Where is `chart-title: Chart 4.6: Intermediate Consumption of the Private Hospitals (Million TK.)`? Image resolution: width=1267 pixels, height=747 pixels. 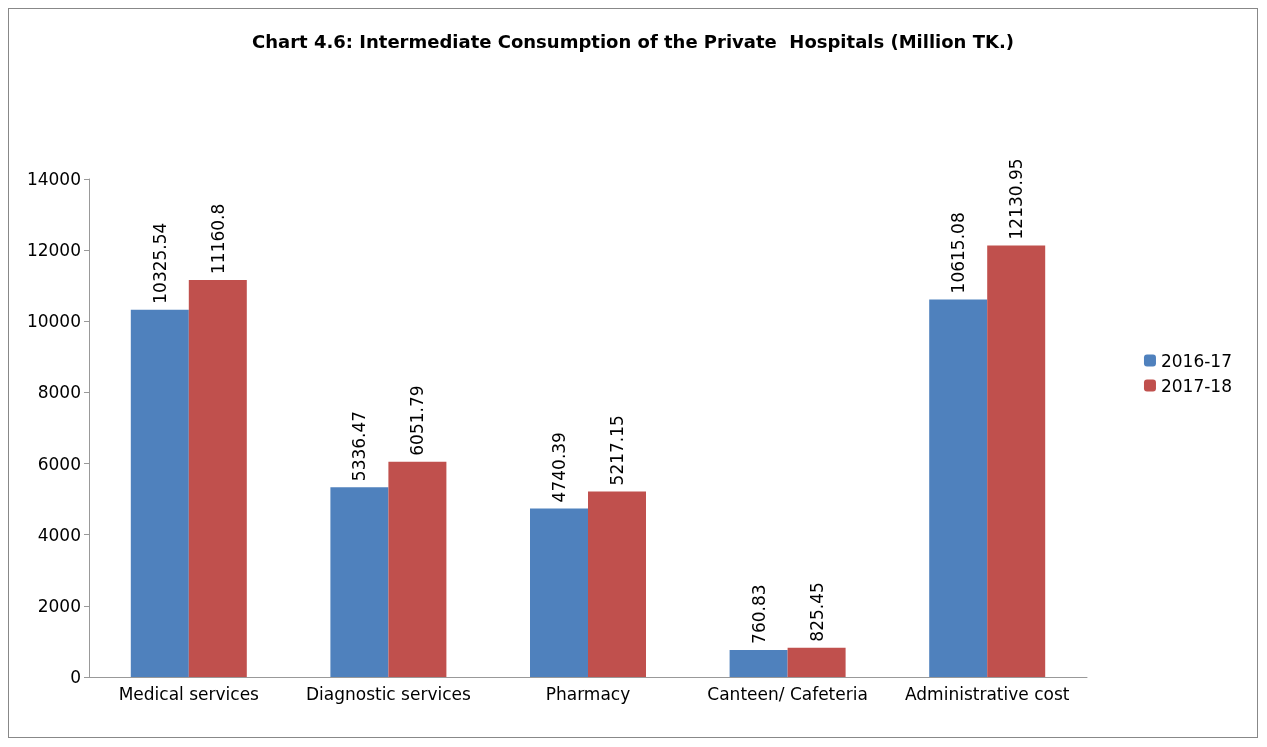 chart-title: Chart 4.6: Intermediate Consumption of the Private Hospitals (Million TK.) is located at coordinates (633, 41).